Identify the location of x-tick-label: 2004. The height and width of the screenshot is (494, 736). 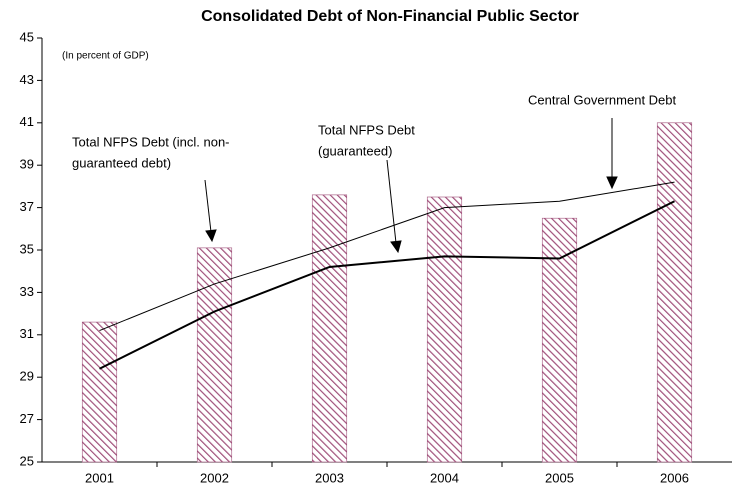
(444, 477).